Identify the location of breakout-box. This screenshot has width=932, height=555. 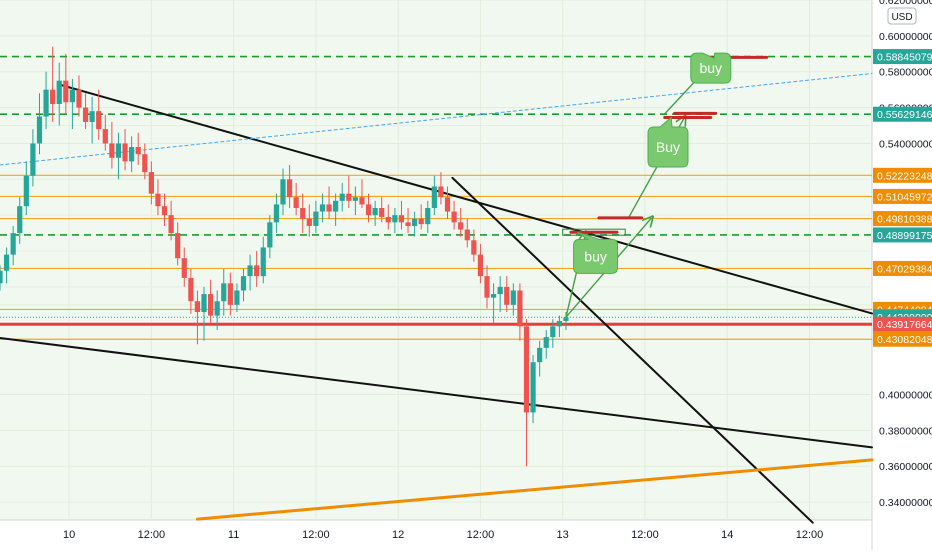
(594, 232).